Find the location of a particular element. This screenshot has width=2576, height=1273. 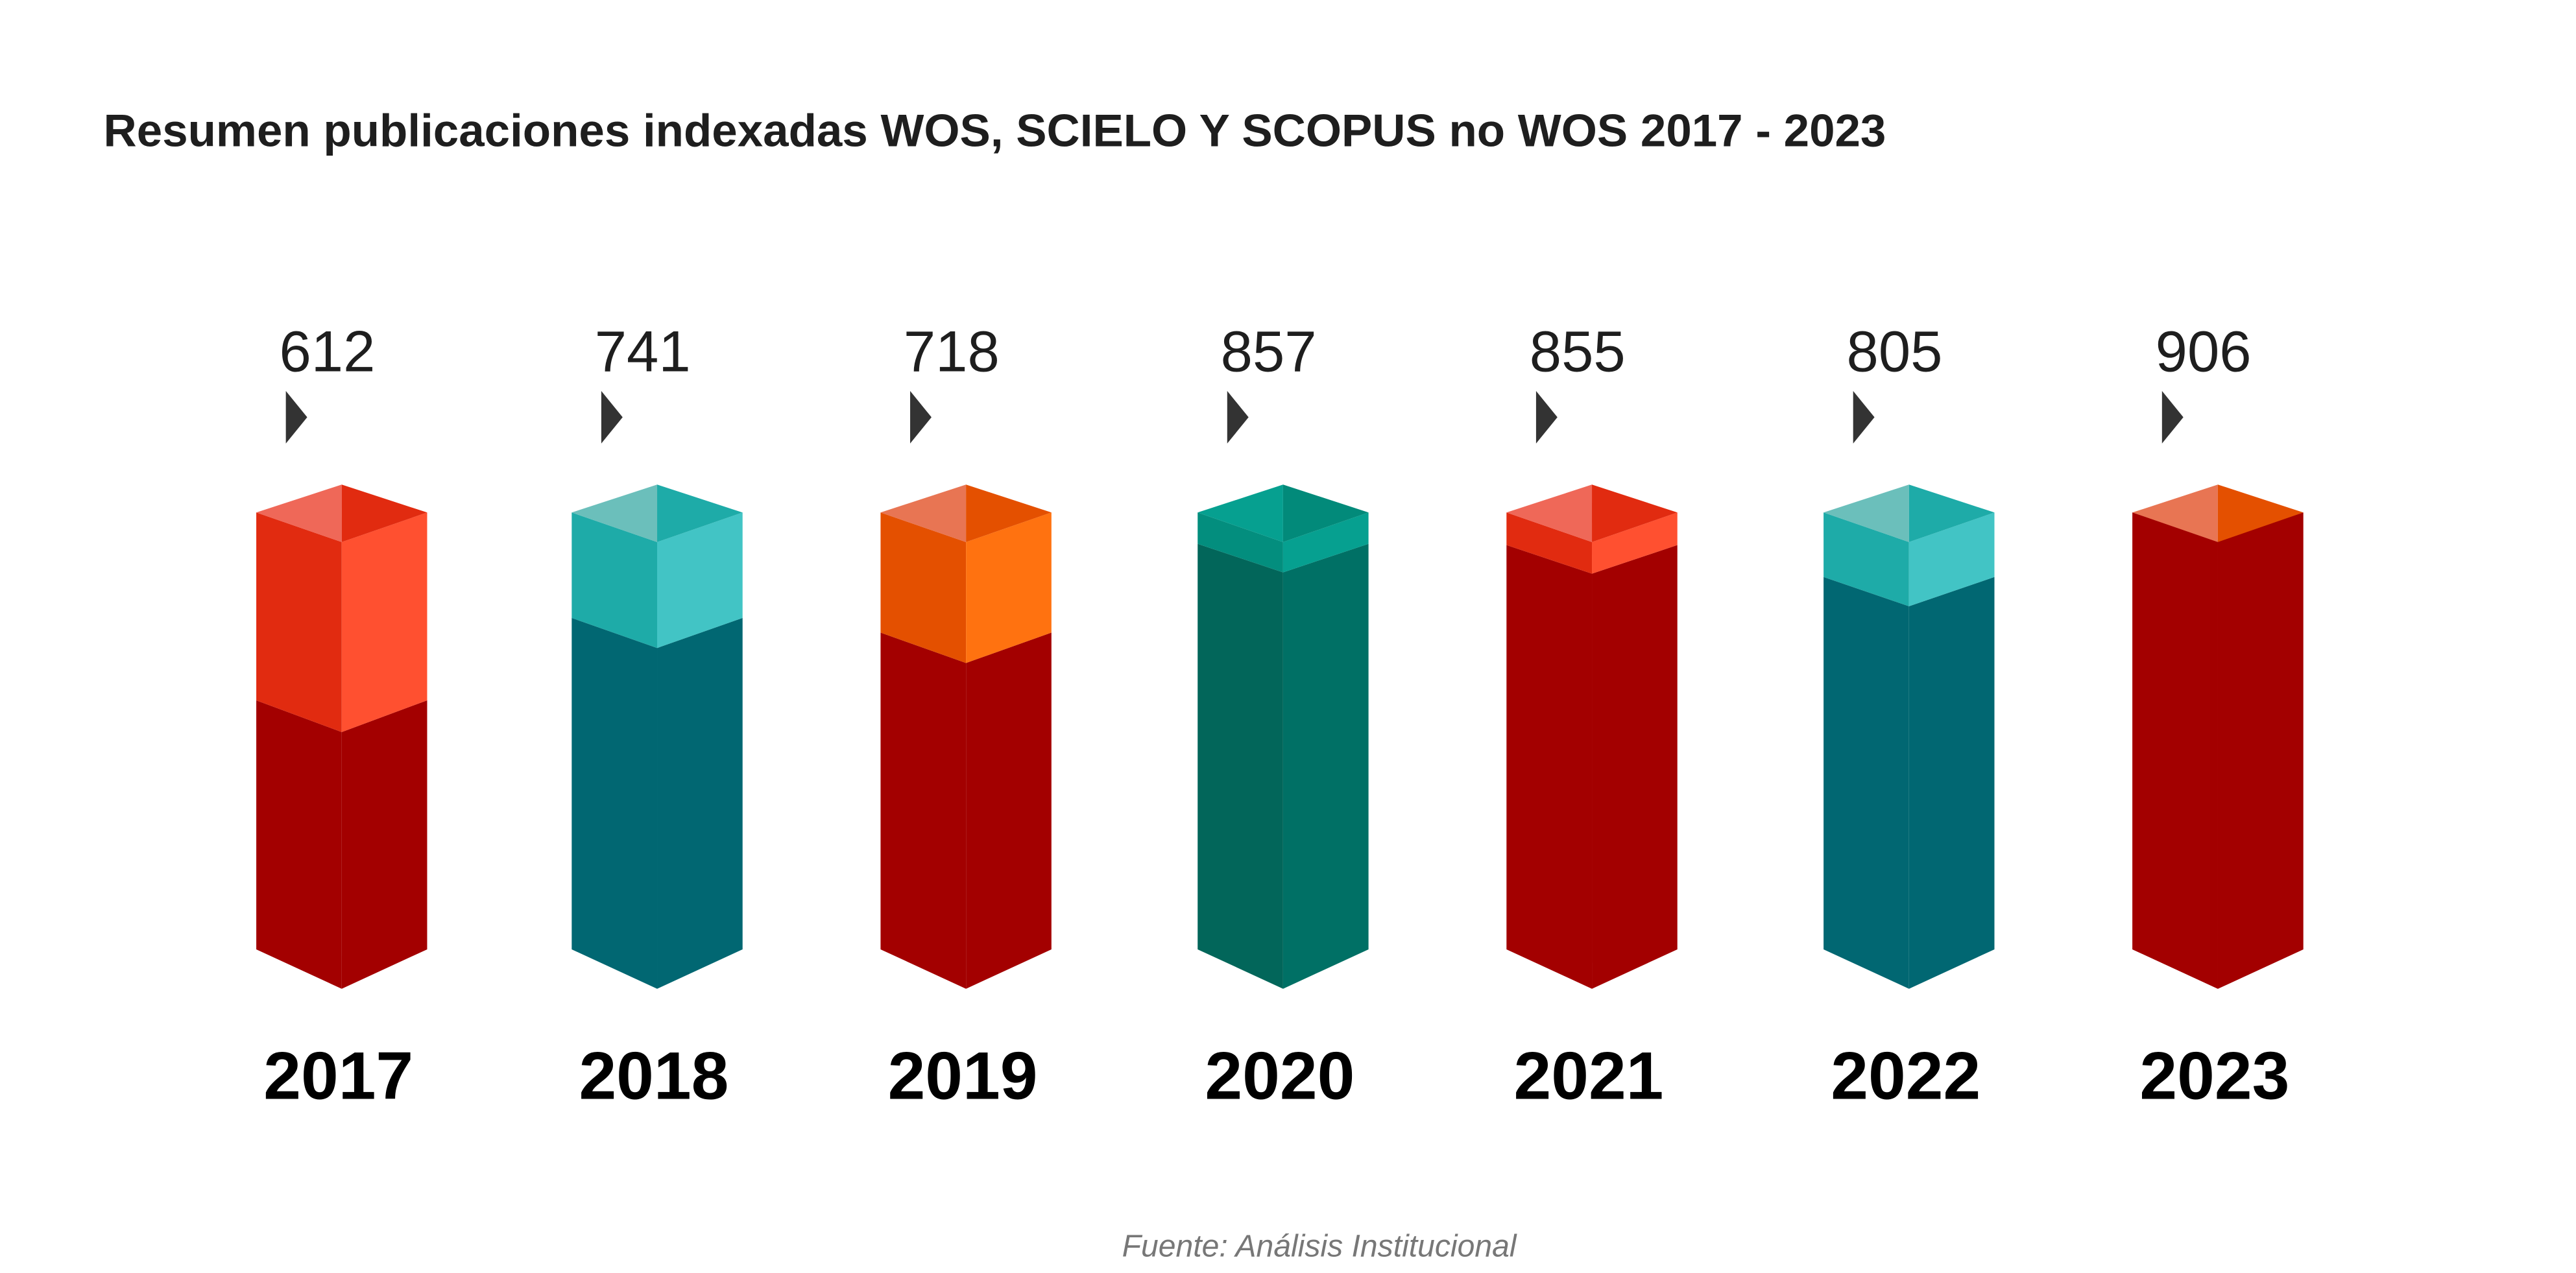

year-label: 2020 is located at coordinates (1279, 1075).